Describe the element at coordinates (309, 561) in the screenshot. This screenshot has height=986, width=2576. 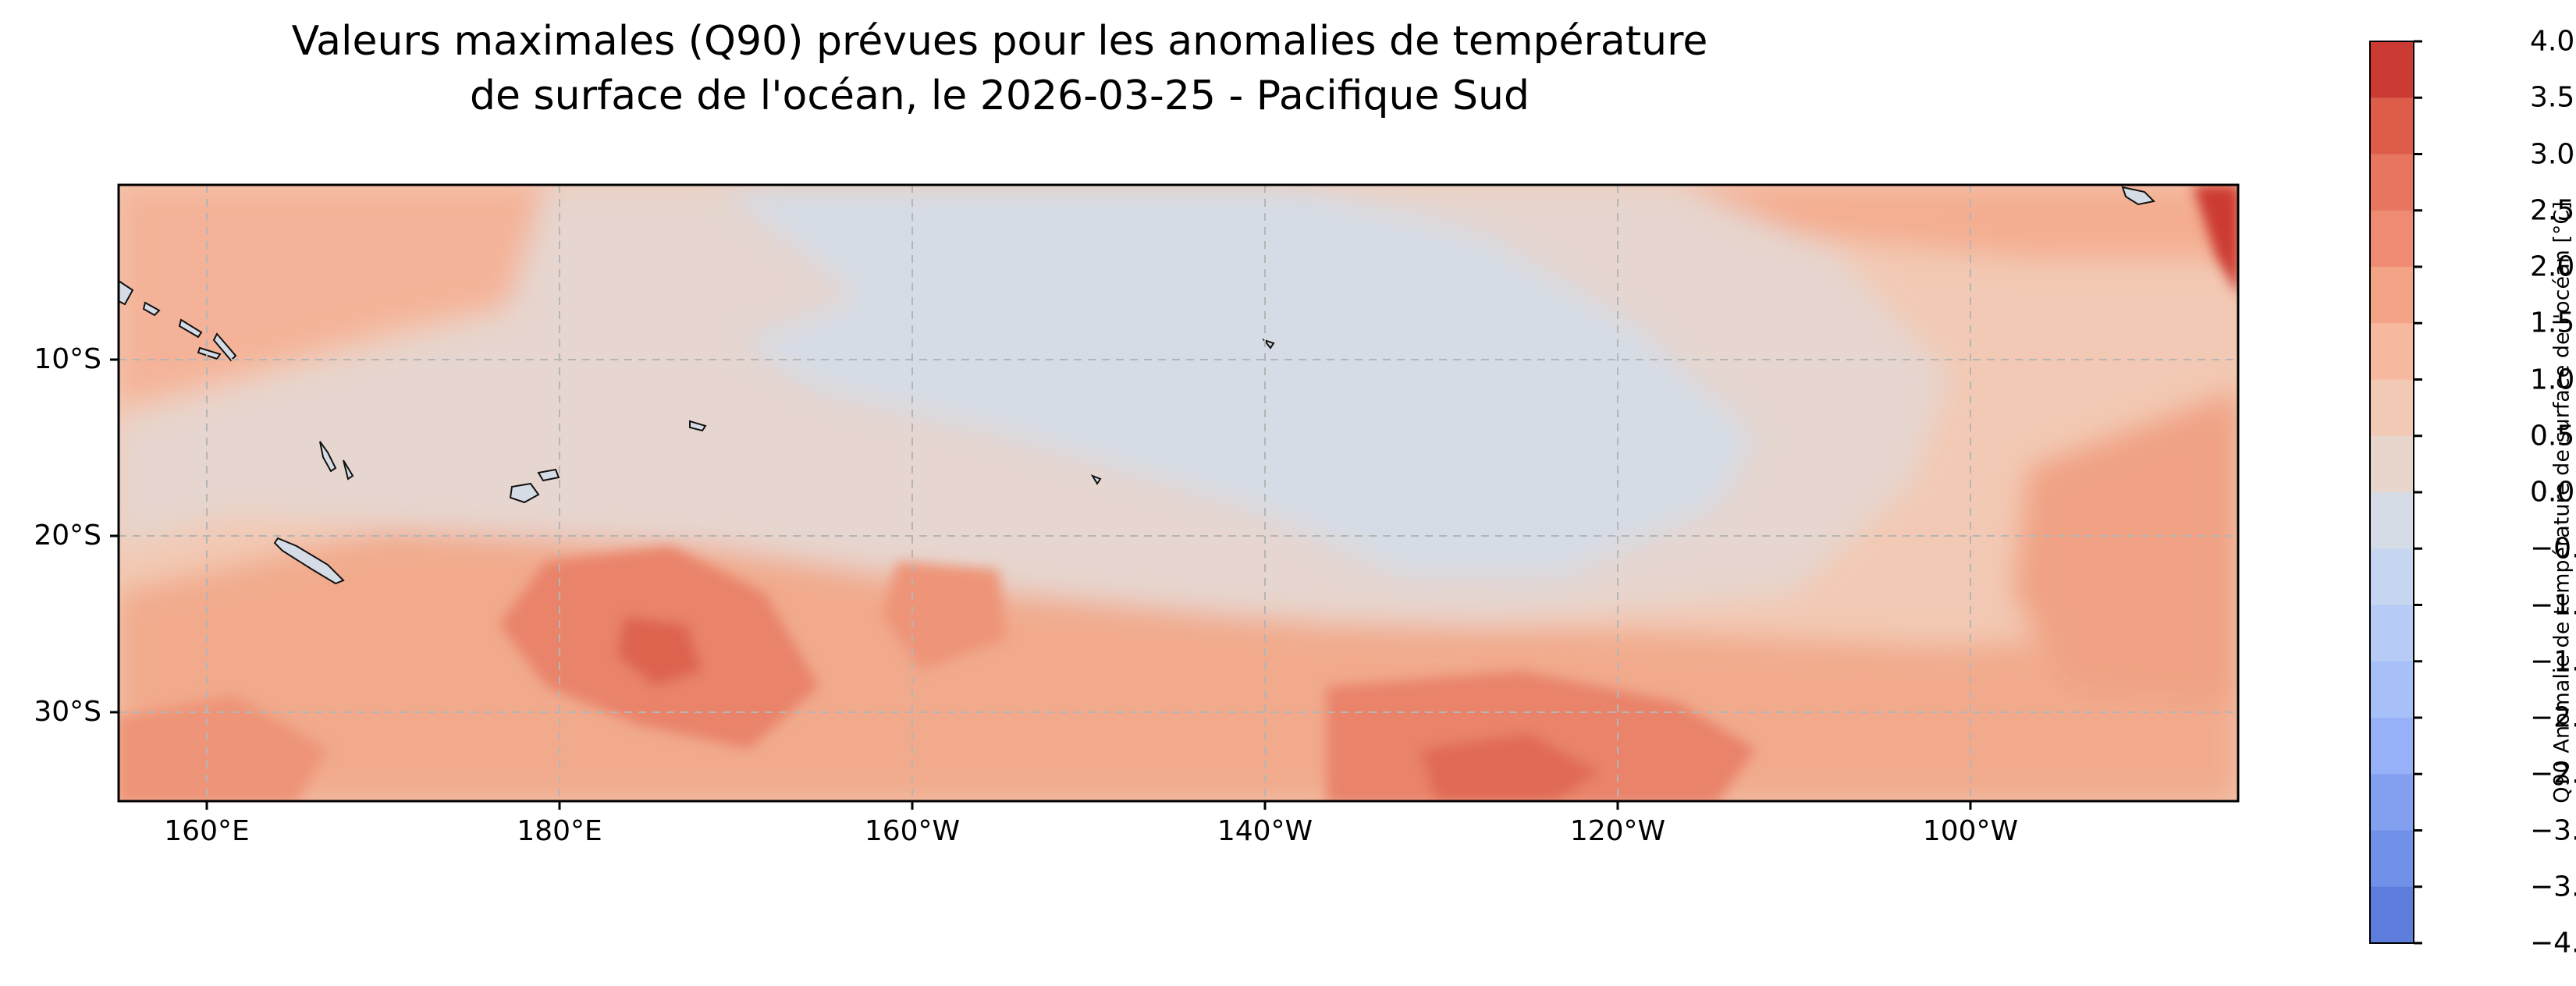
I see `island-new-caledonia` at that location.